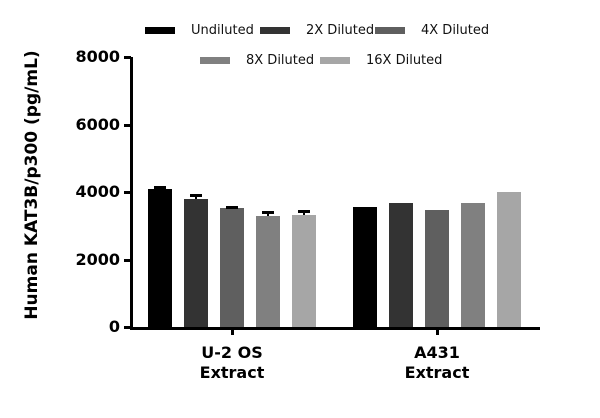  I want to click on y-tick-label: 2000, so click(97, 259).